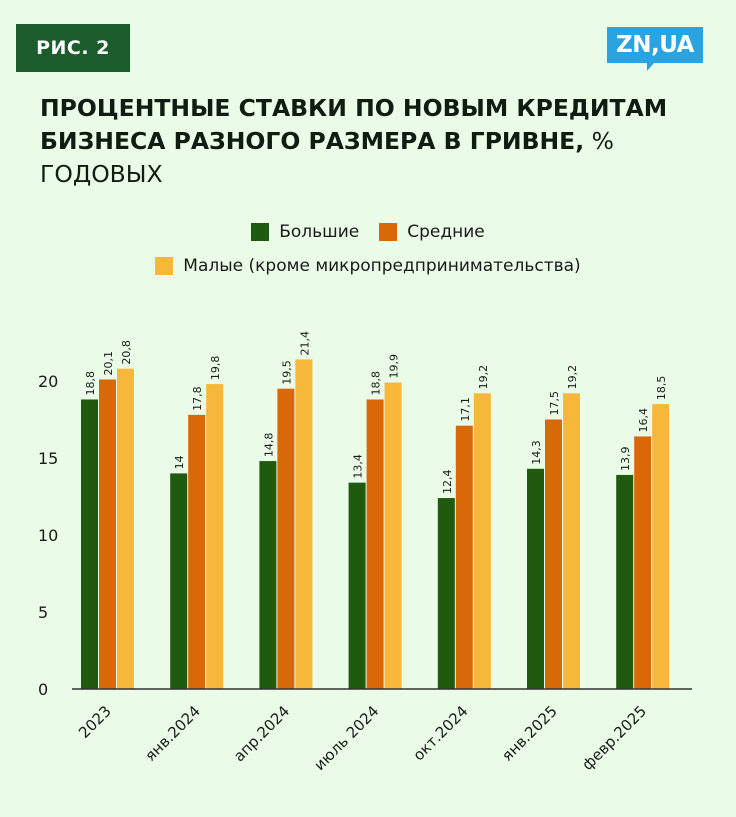 This screenshot has width=736, height=817. I want to click on x-tick-label: янв.2024, so click(172, 733).